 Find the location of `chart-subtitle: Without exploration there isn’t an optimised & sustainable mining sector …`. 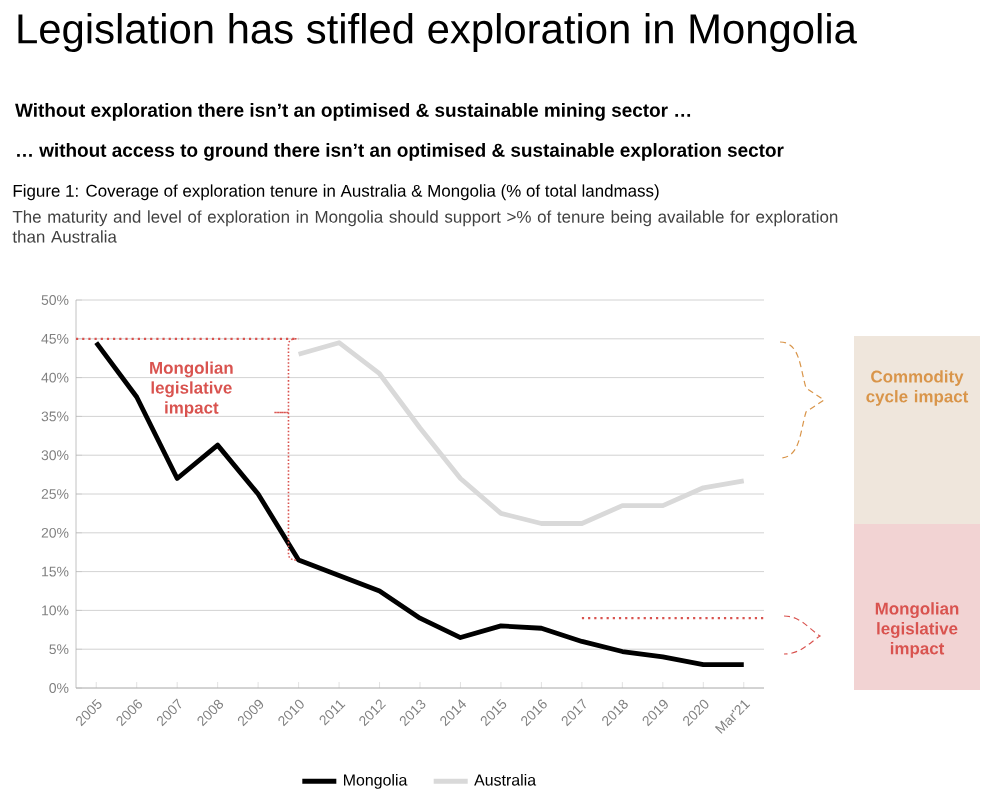

chart-subtitle: Without exploration there isn’t an optimised & sustainable mining sector … is located at coordinates (353, 112).